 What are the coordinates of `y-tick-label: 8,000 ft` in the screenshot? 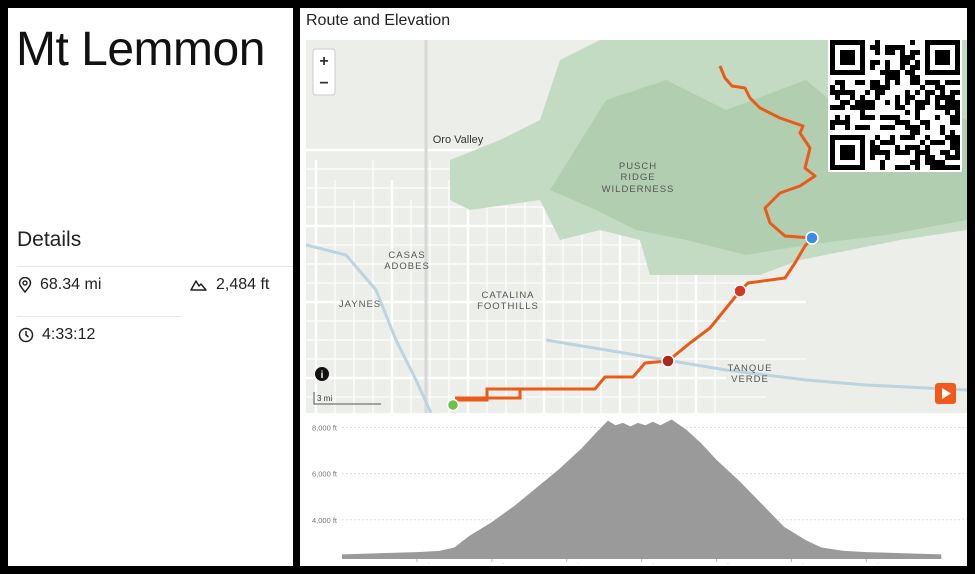 It's located at (325, 428).